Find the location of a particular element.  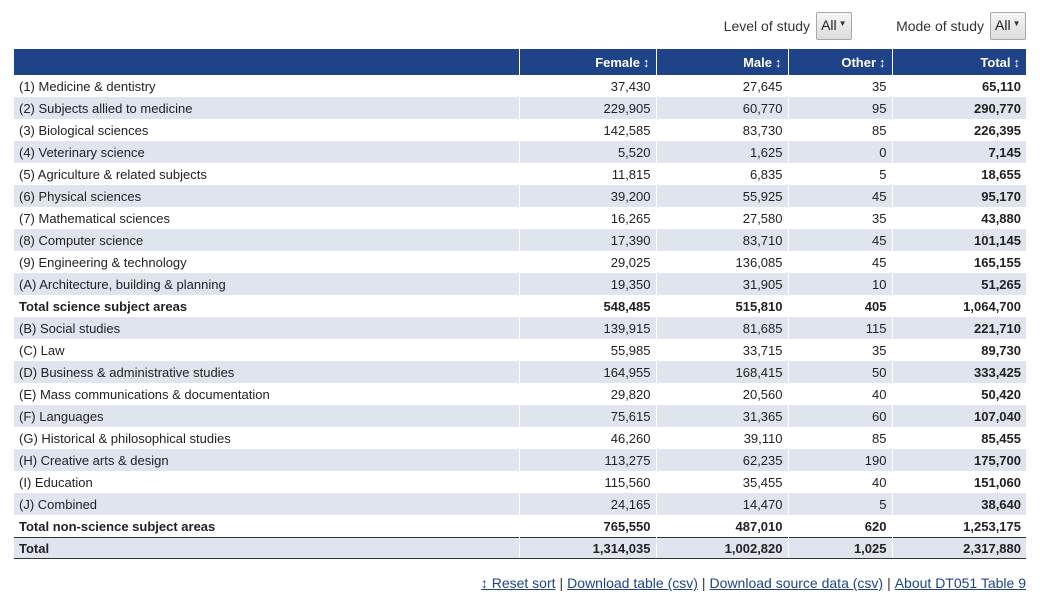

cell-male: 168,415 is located at coordinates (721, 372).